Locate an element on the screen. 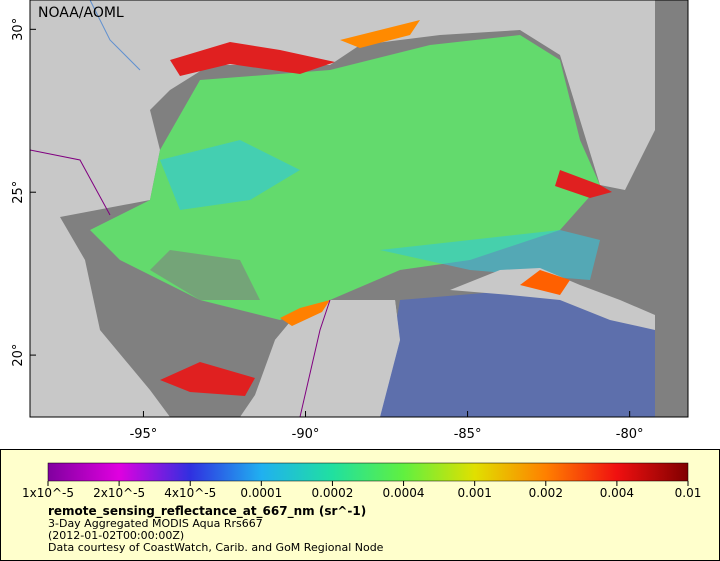  lon-tick-label: -90° is located at coordinates (306, 434).